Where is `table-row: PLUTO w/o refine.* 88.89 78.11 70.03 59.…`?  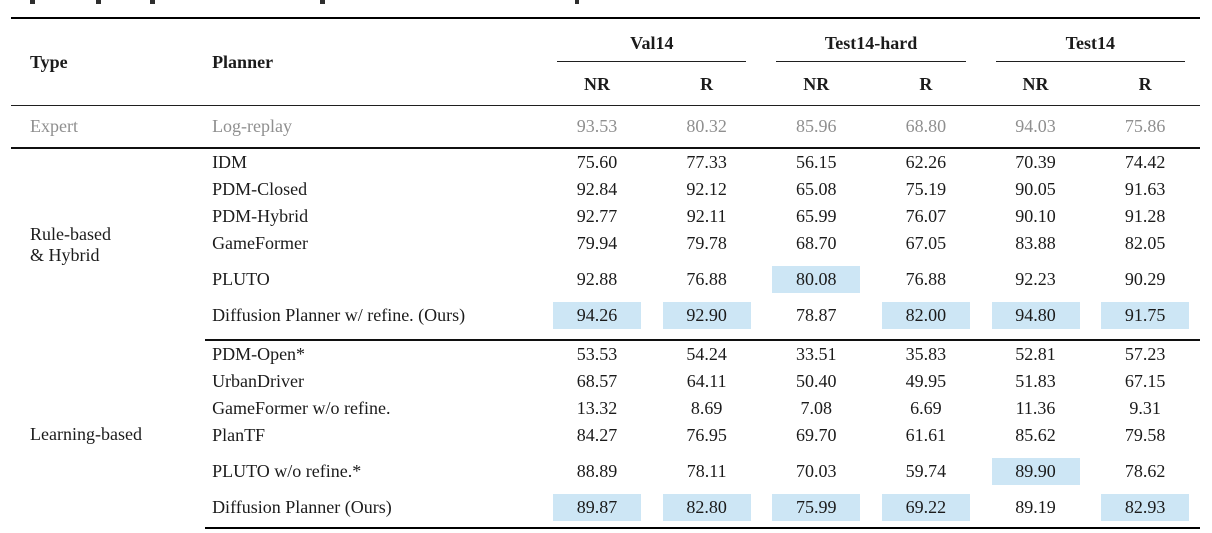 table-row: PLUTO w/o refine.* 88.89 78.11 70.03 59.… is located at coordinates (605, 467).